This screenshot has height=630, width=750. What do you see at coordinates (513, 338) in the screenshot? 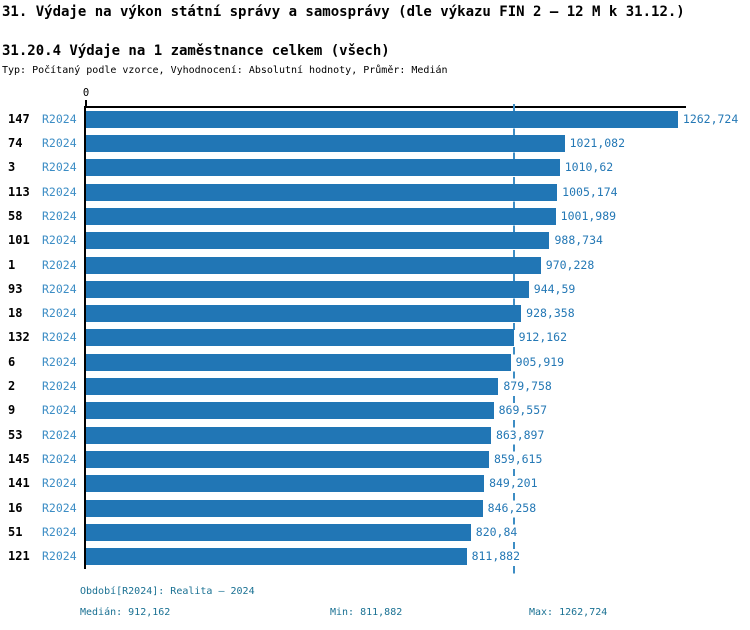
I see `median-reference-line` at bounding box center [513, 338].